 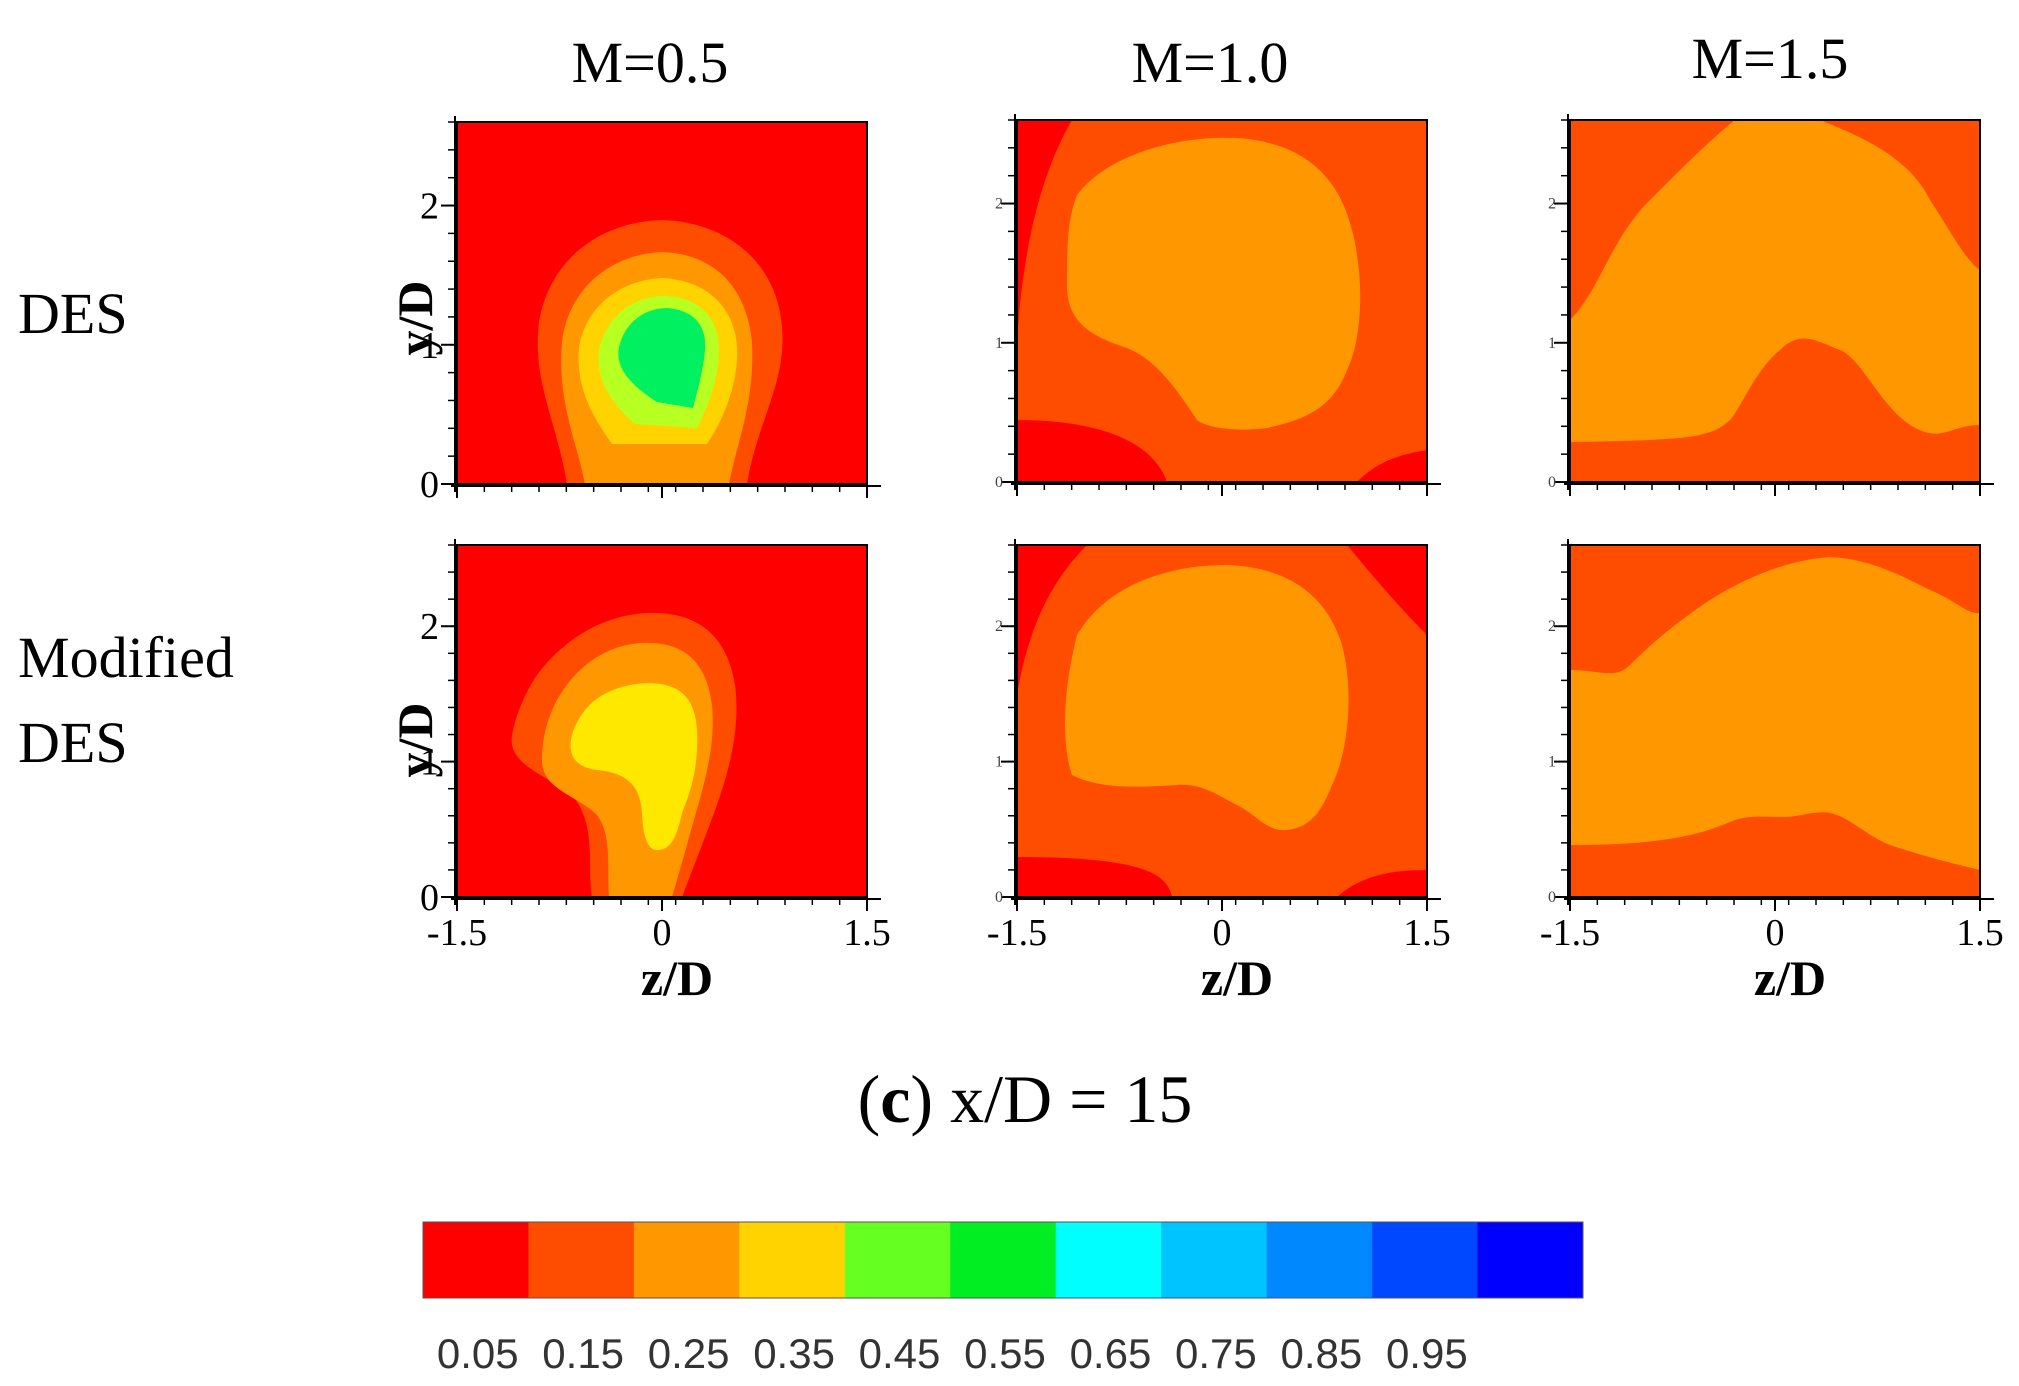 What do you see at coordinates (900, 1353) in the screenshot?
I see `colorbar-label: 0.45` at bounding box center [900, 1353].